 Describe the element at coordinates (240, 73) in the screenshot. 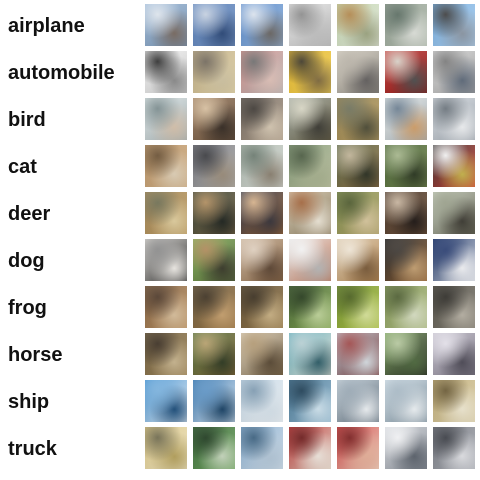

I see `class-row-automobile: automobile` at that location.